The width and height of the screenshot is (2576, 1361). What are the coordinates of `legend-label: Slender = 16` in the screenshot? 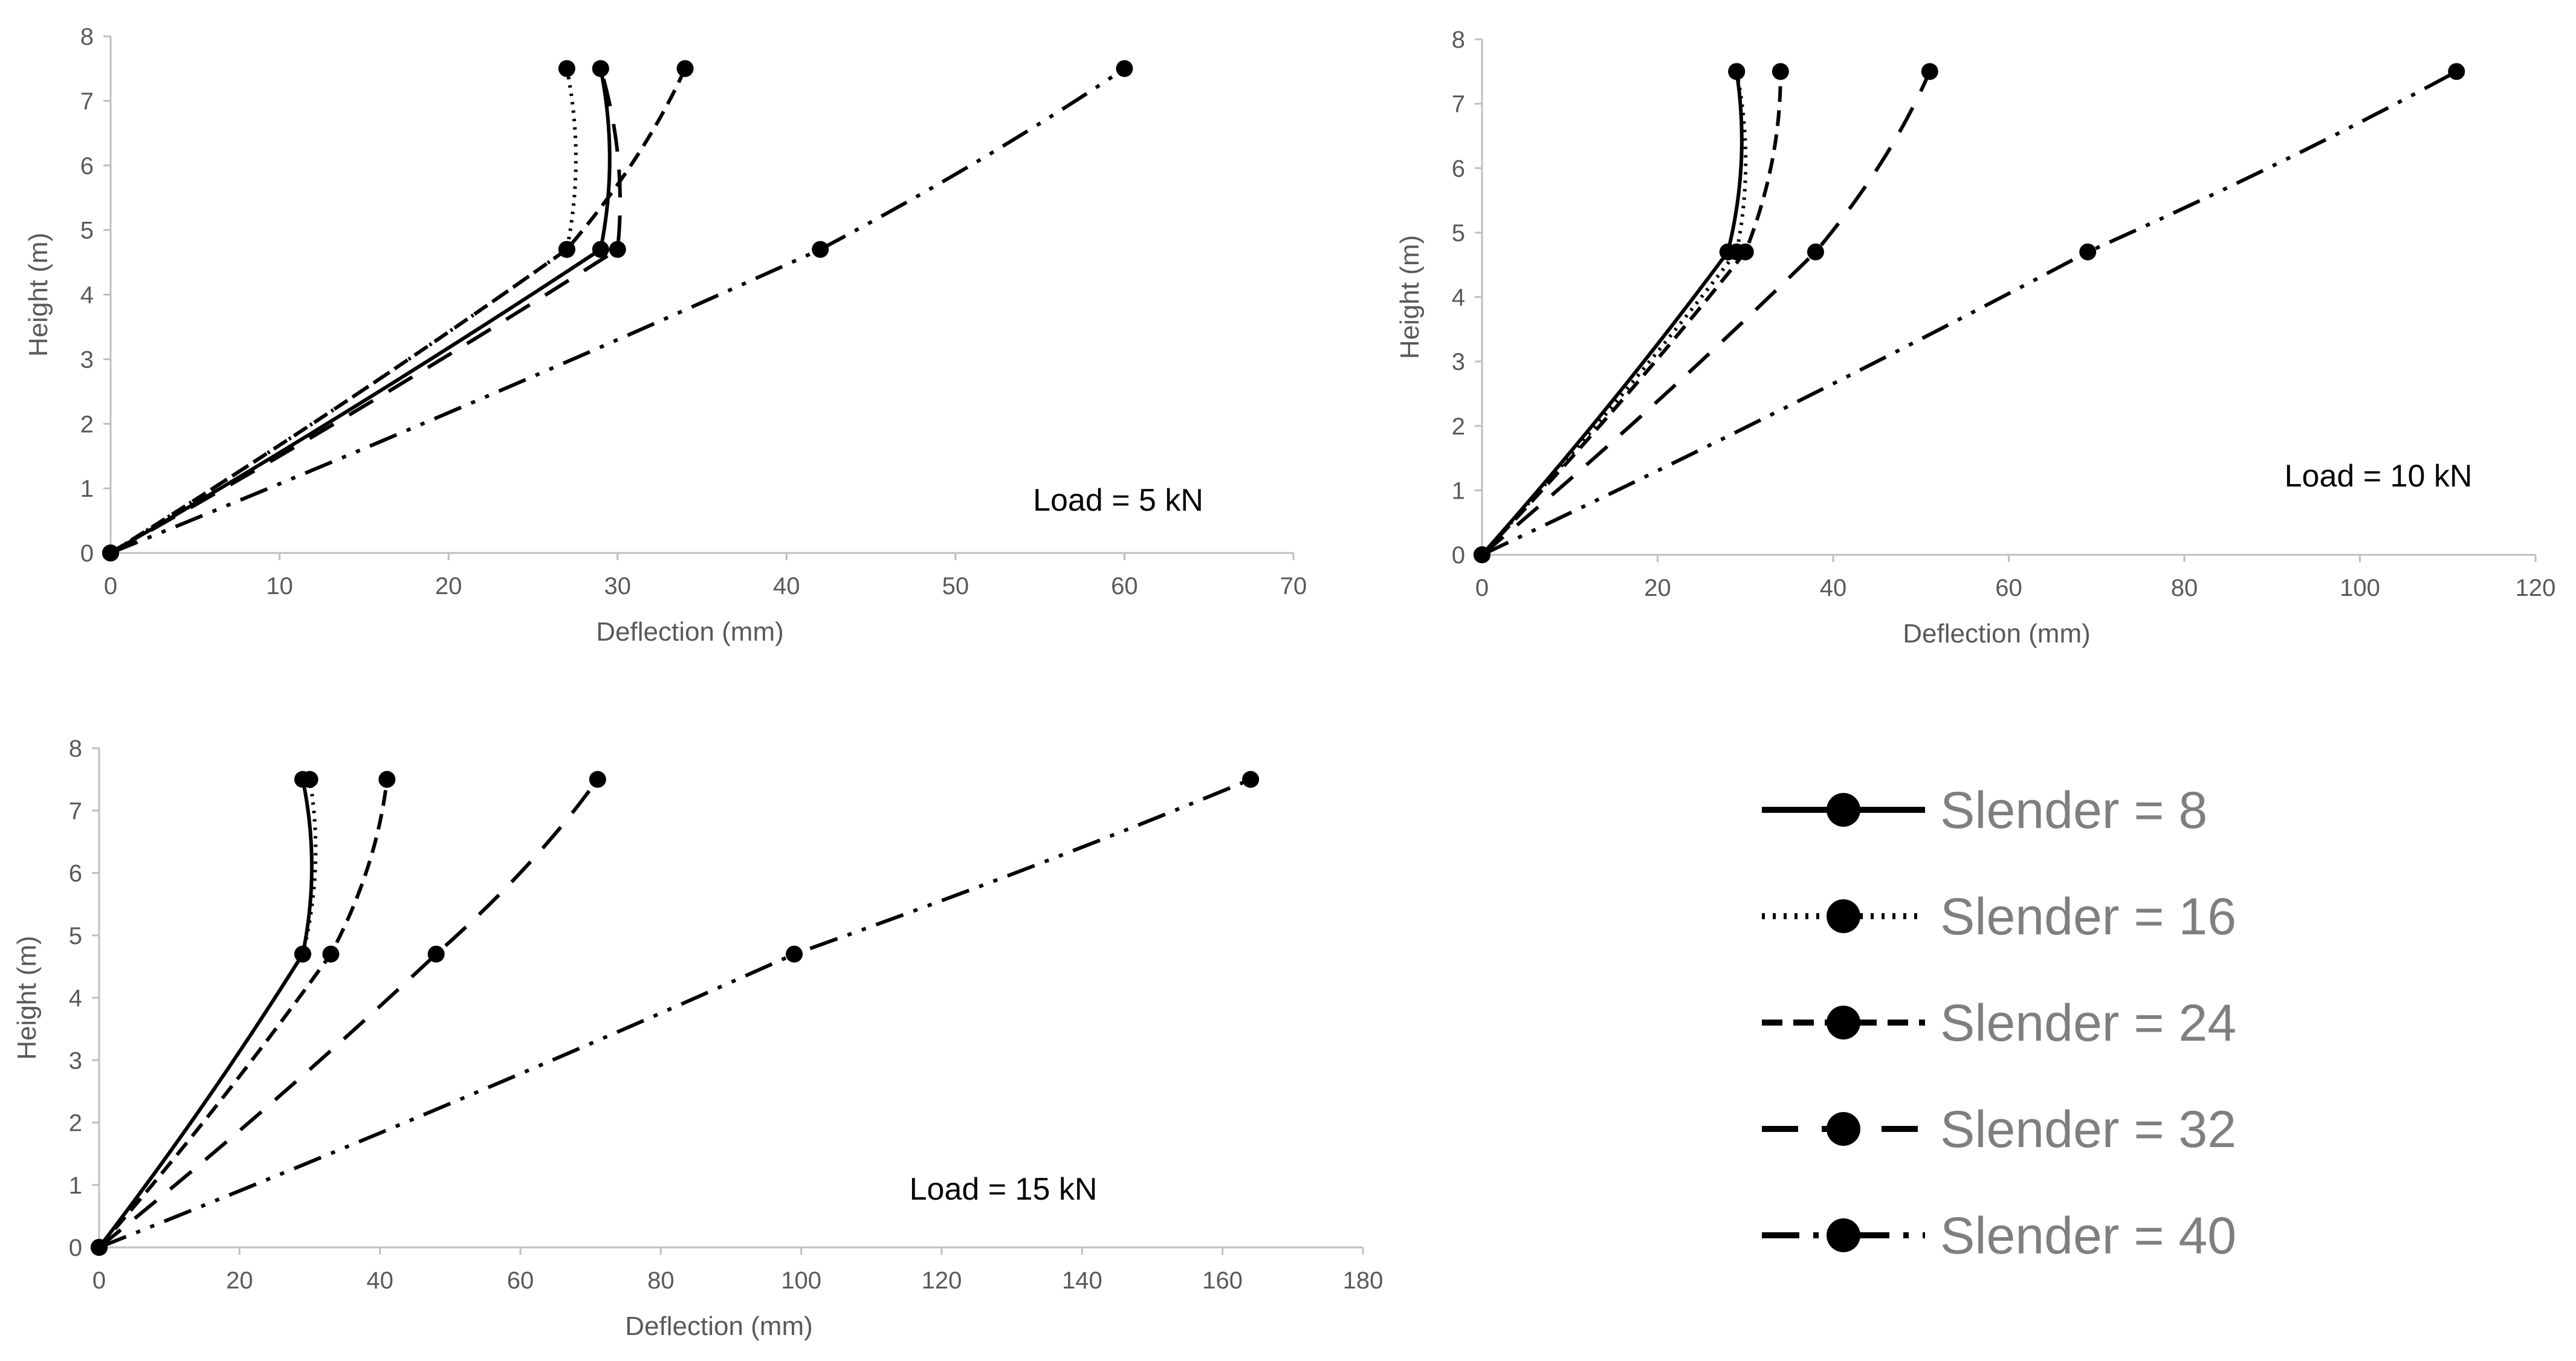 It's located at (2088, 917).